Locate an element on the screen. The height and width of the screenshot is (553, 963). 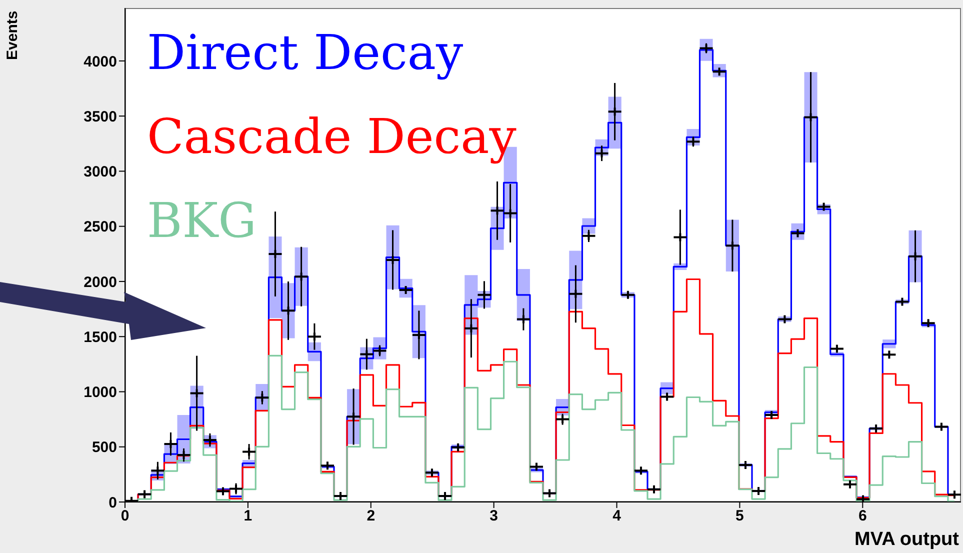
y-tick-label: 2500 is located at coordinates (100, 227).